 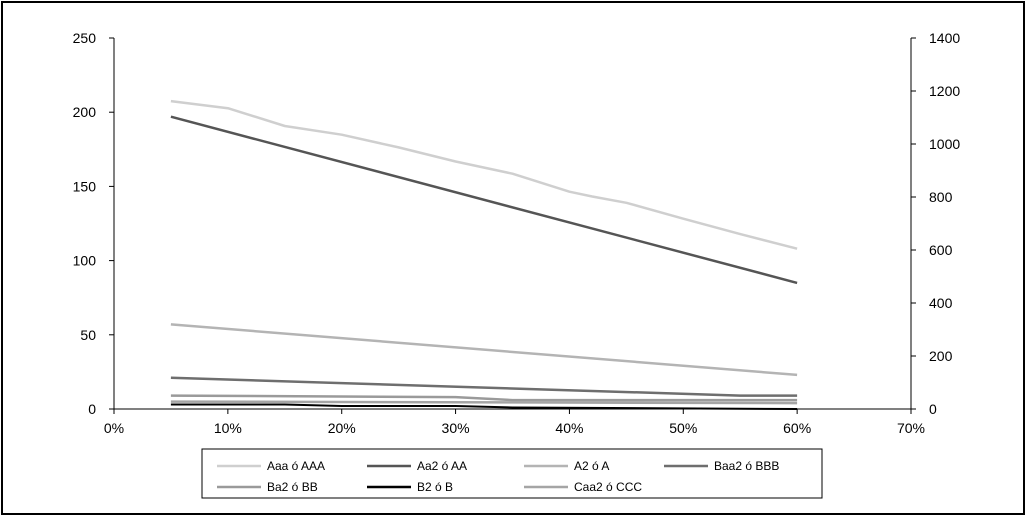 I want to click on x-tick-label: 70%, so click(x=911, y=428).